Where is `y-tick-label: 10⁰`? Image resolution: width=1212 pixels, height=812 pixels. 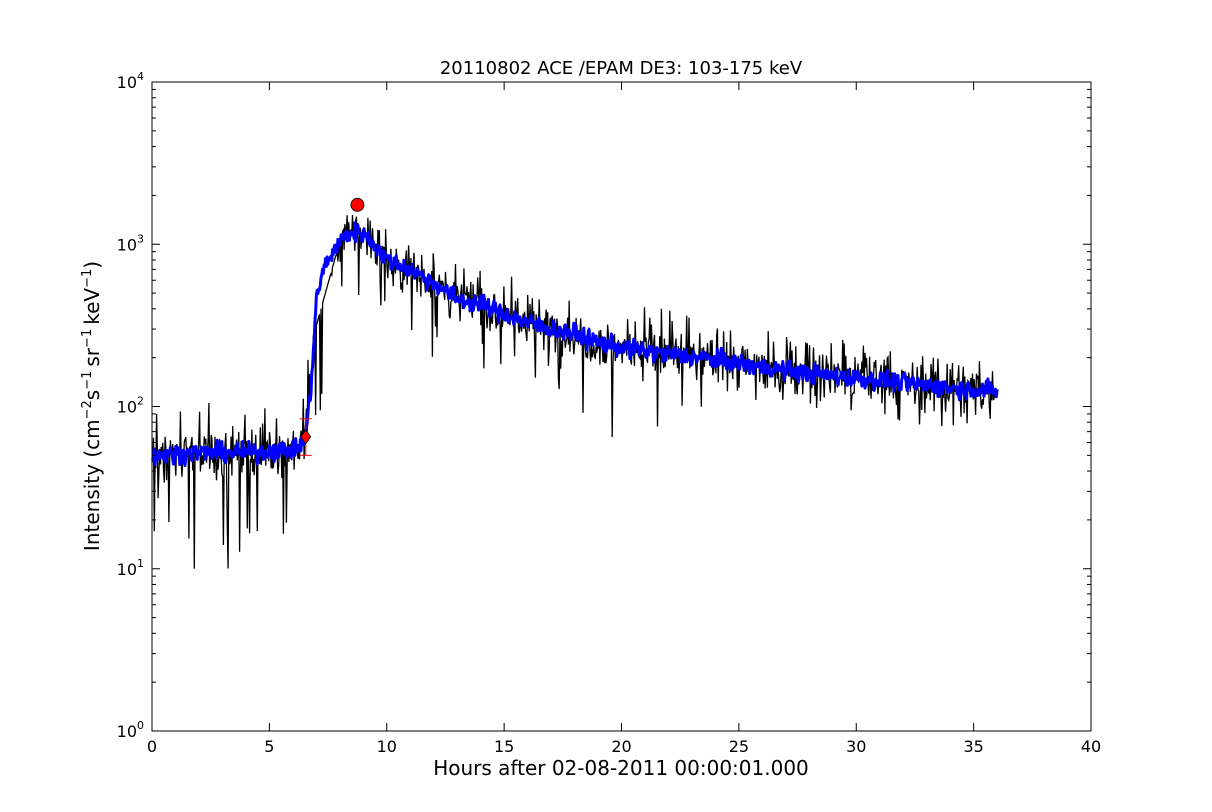 y-tick-label: 10⁰ is located at coordinates (130, 730).